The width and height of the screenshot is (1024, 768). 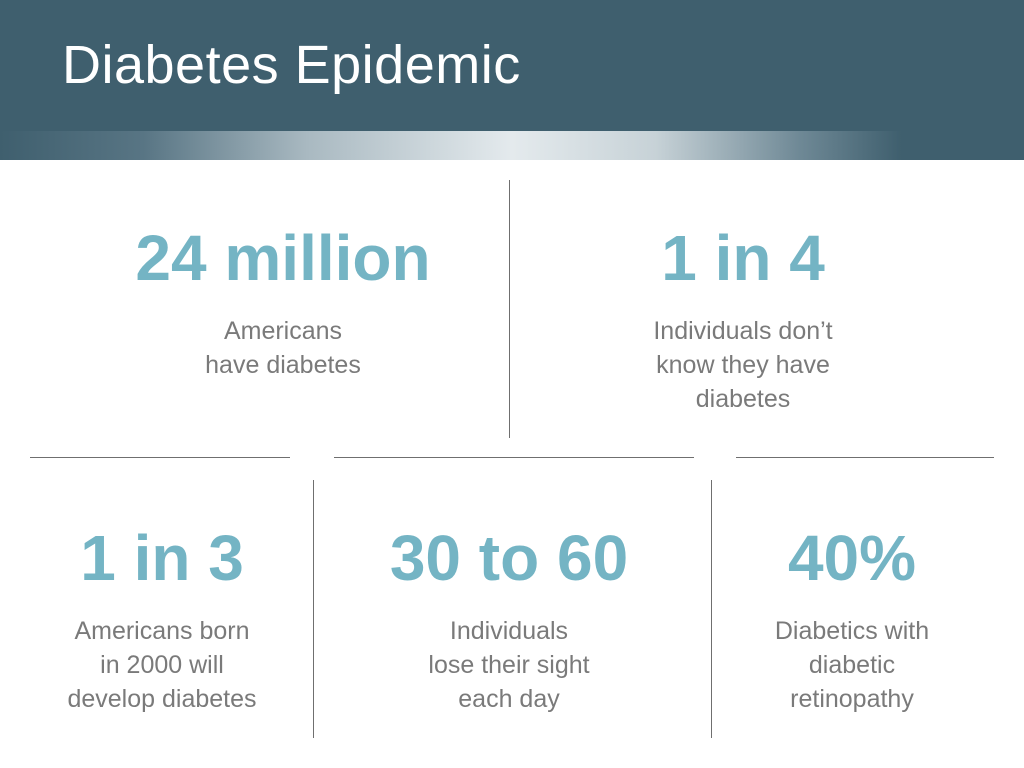 I want to click on page-title: Diabetes Epidemic, so click(x=291, y=65).